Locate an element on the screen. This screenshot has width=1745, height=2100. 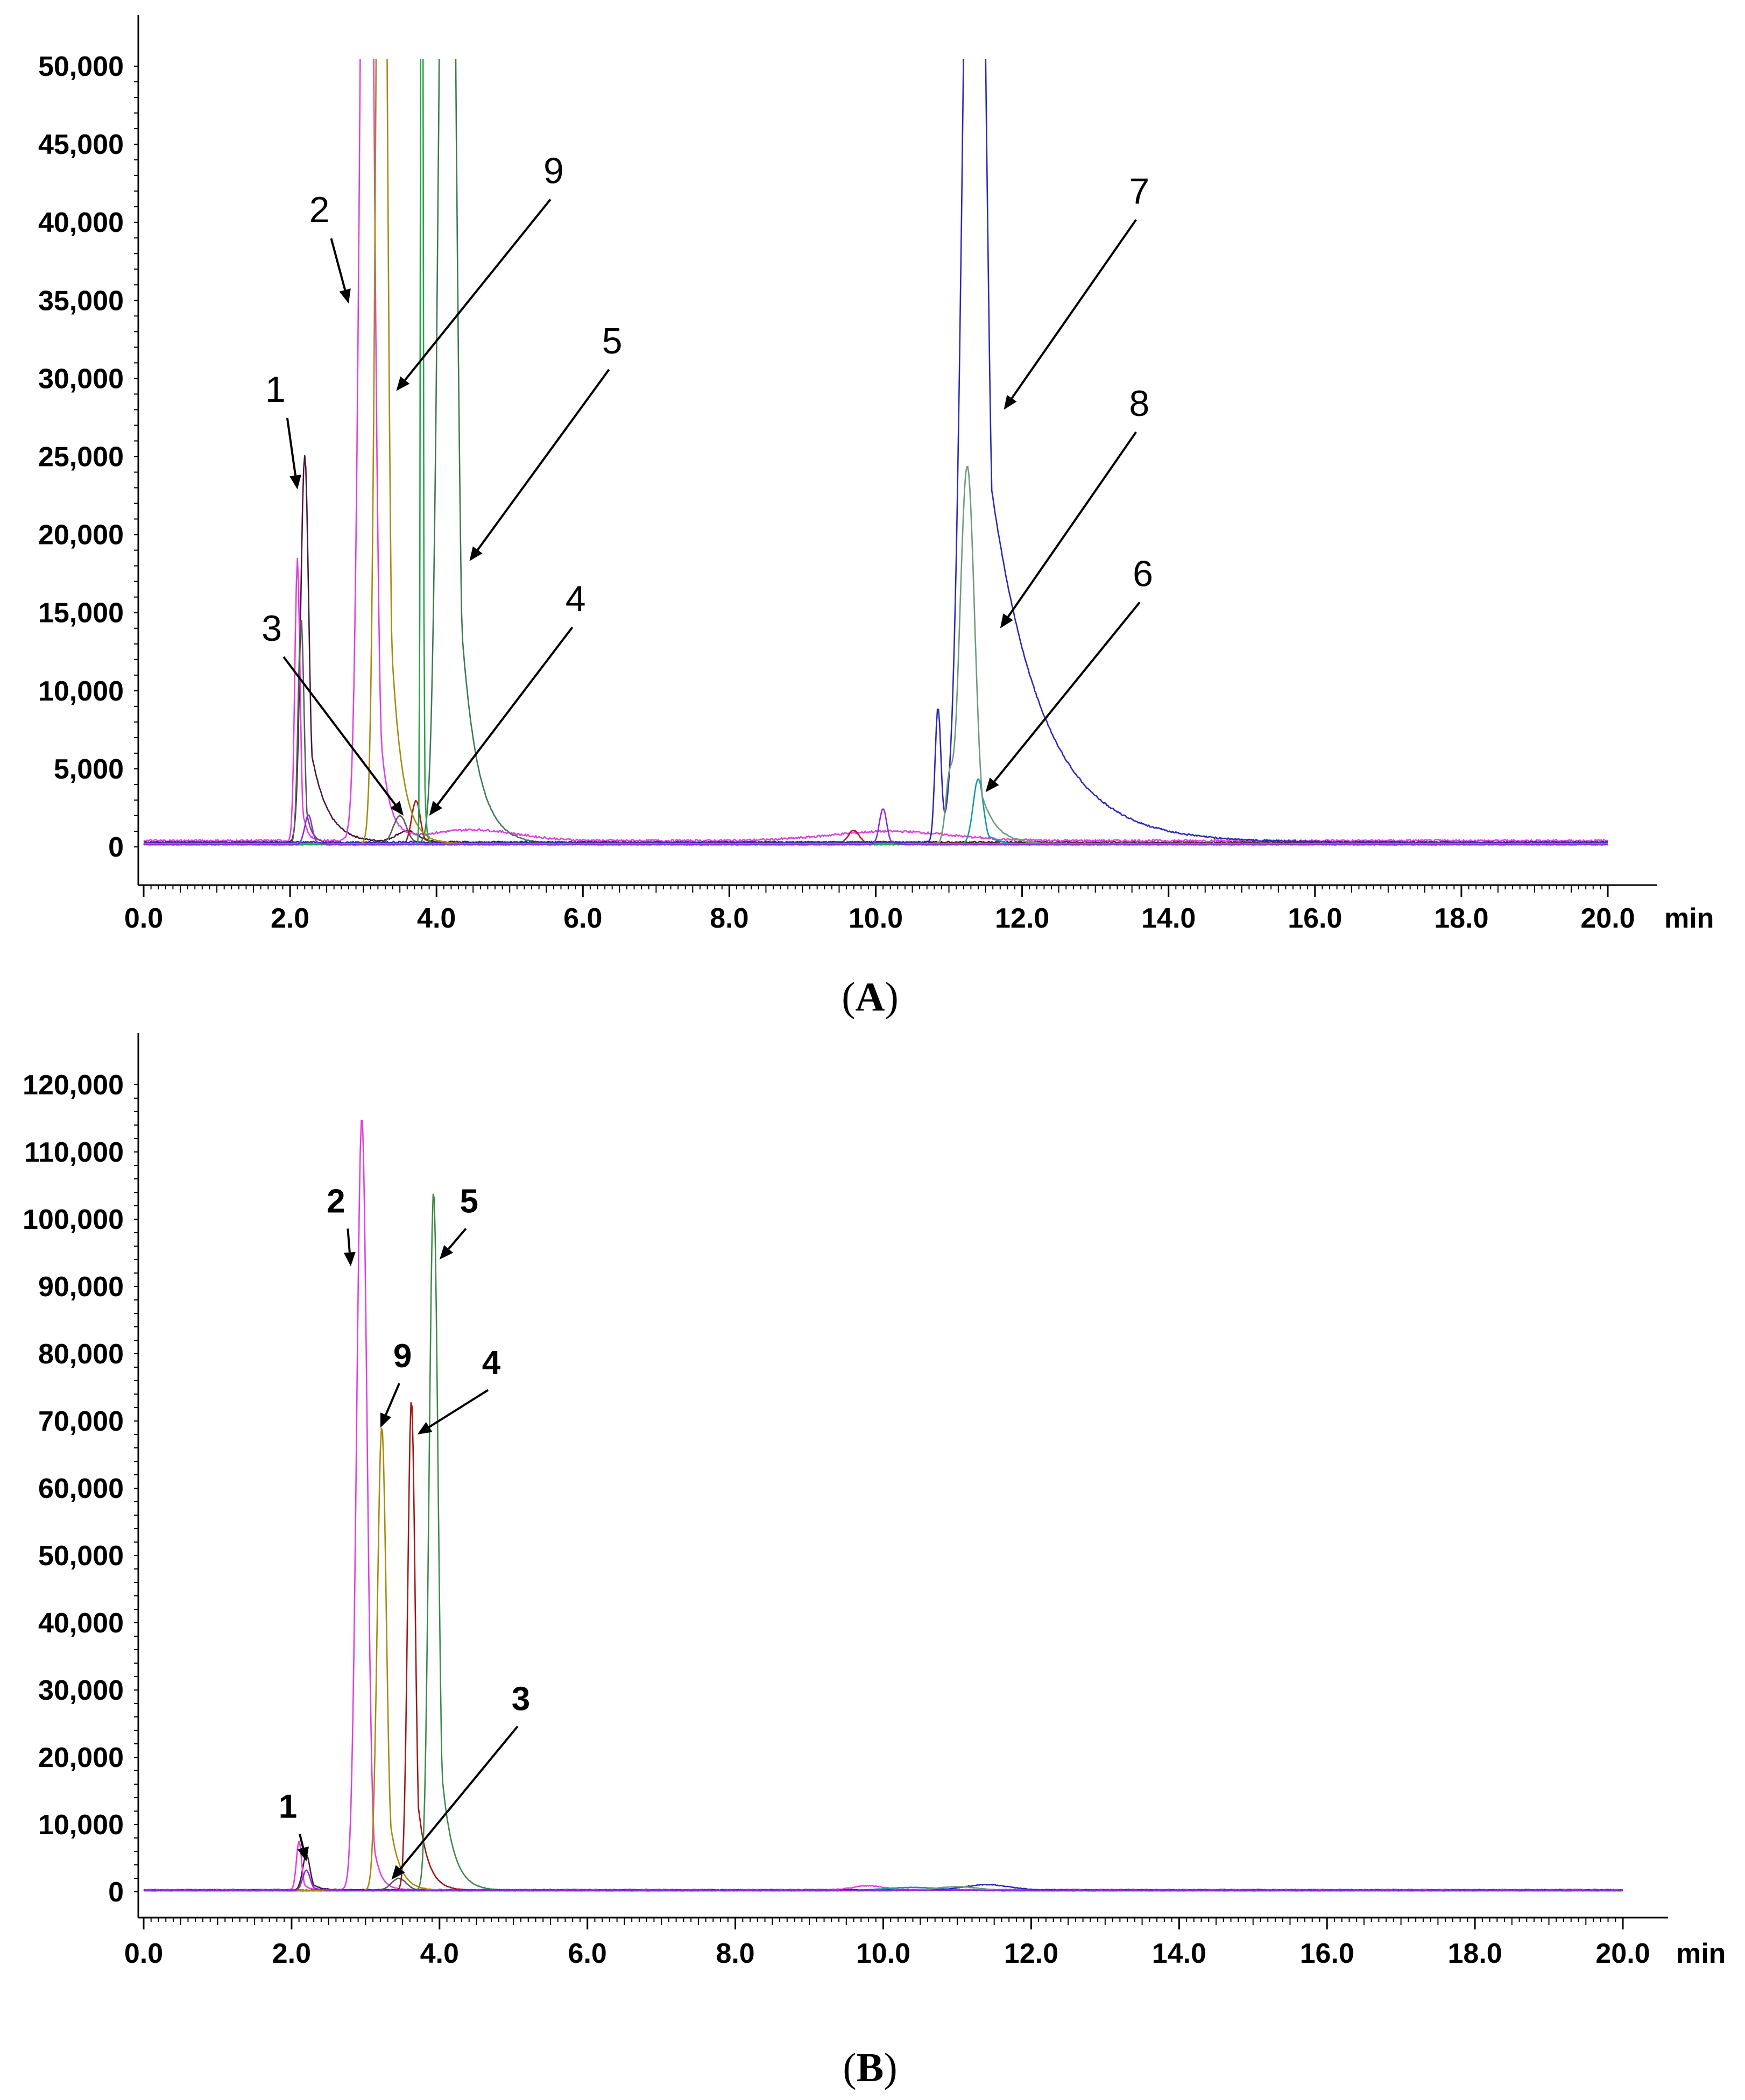
y-tick-label: 25,000 is located at coordinates (81, 457).